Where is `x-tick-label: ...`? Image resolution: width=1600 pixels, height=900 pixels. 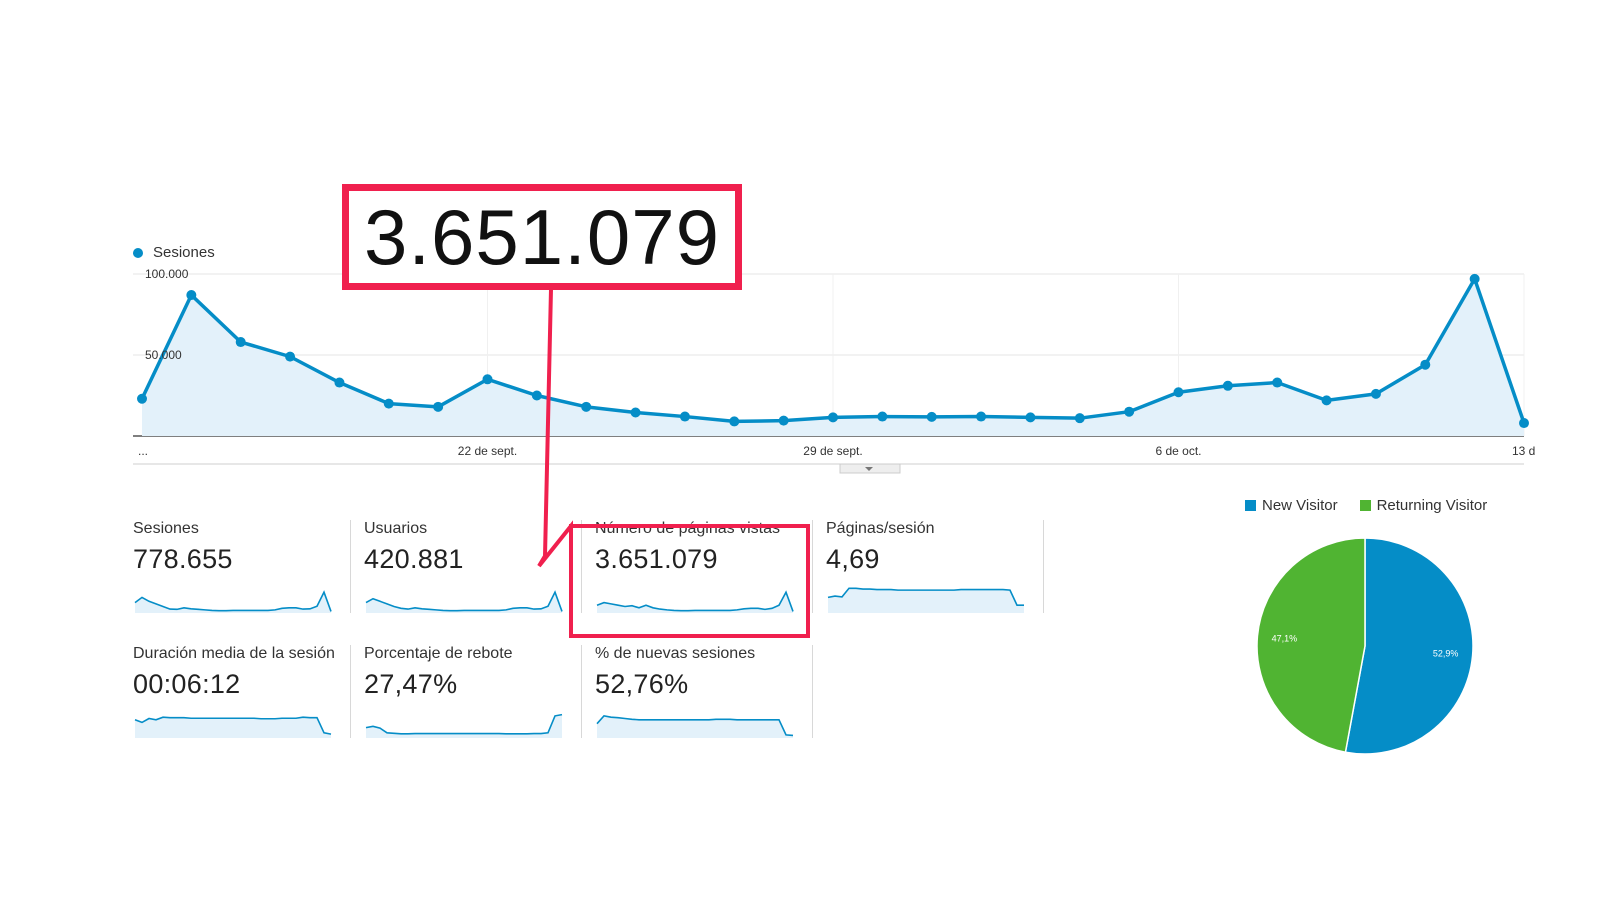
x-tick-label: ... is located at coordinates (143, 451).